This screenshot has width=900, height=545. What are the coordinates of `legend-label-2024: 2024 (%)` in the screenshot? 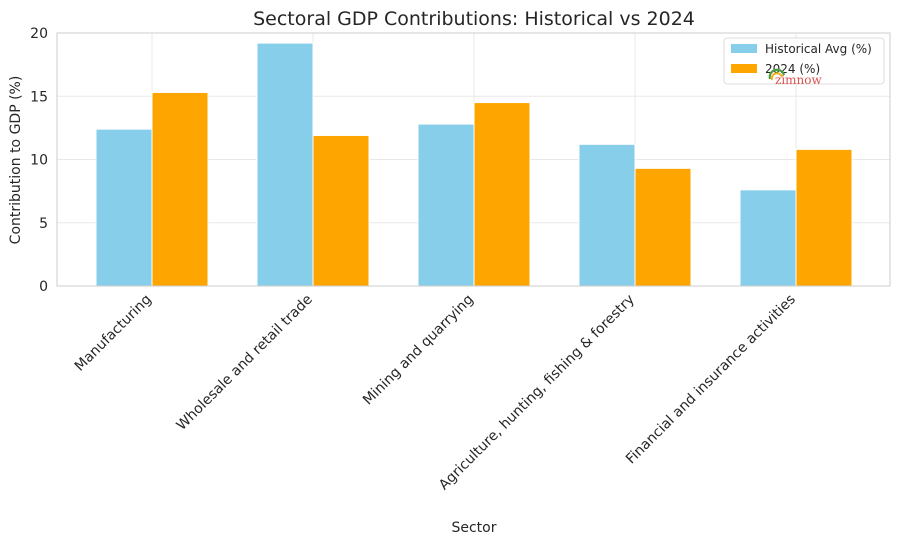 It's located at (792, 69).